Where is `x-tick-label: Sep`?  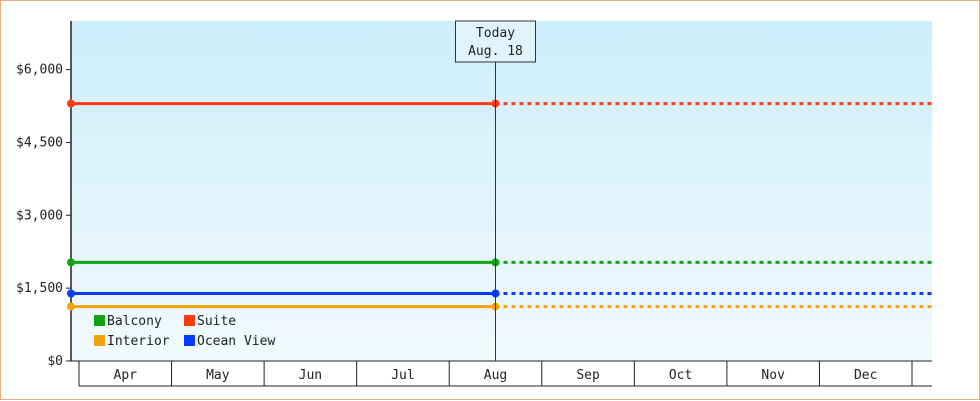
x-tick-label: Sep is located at coordinates (588, 375).